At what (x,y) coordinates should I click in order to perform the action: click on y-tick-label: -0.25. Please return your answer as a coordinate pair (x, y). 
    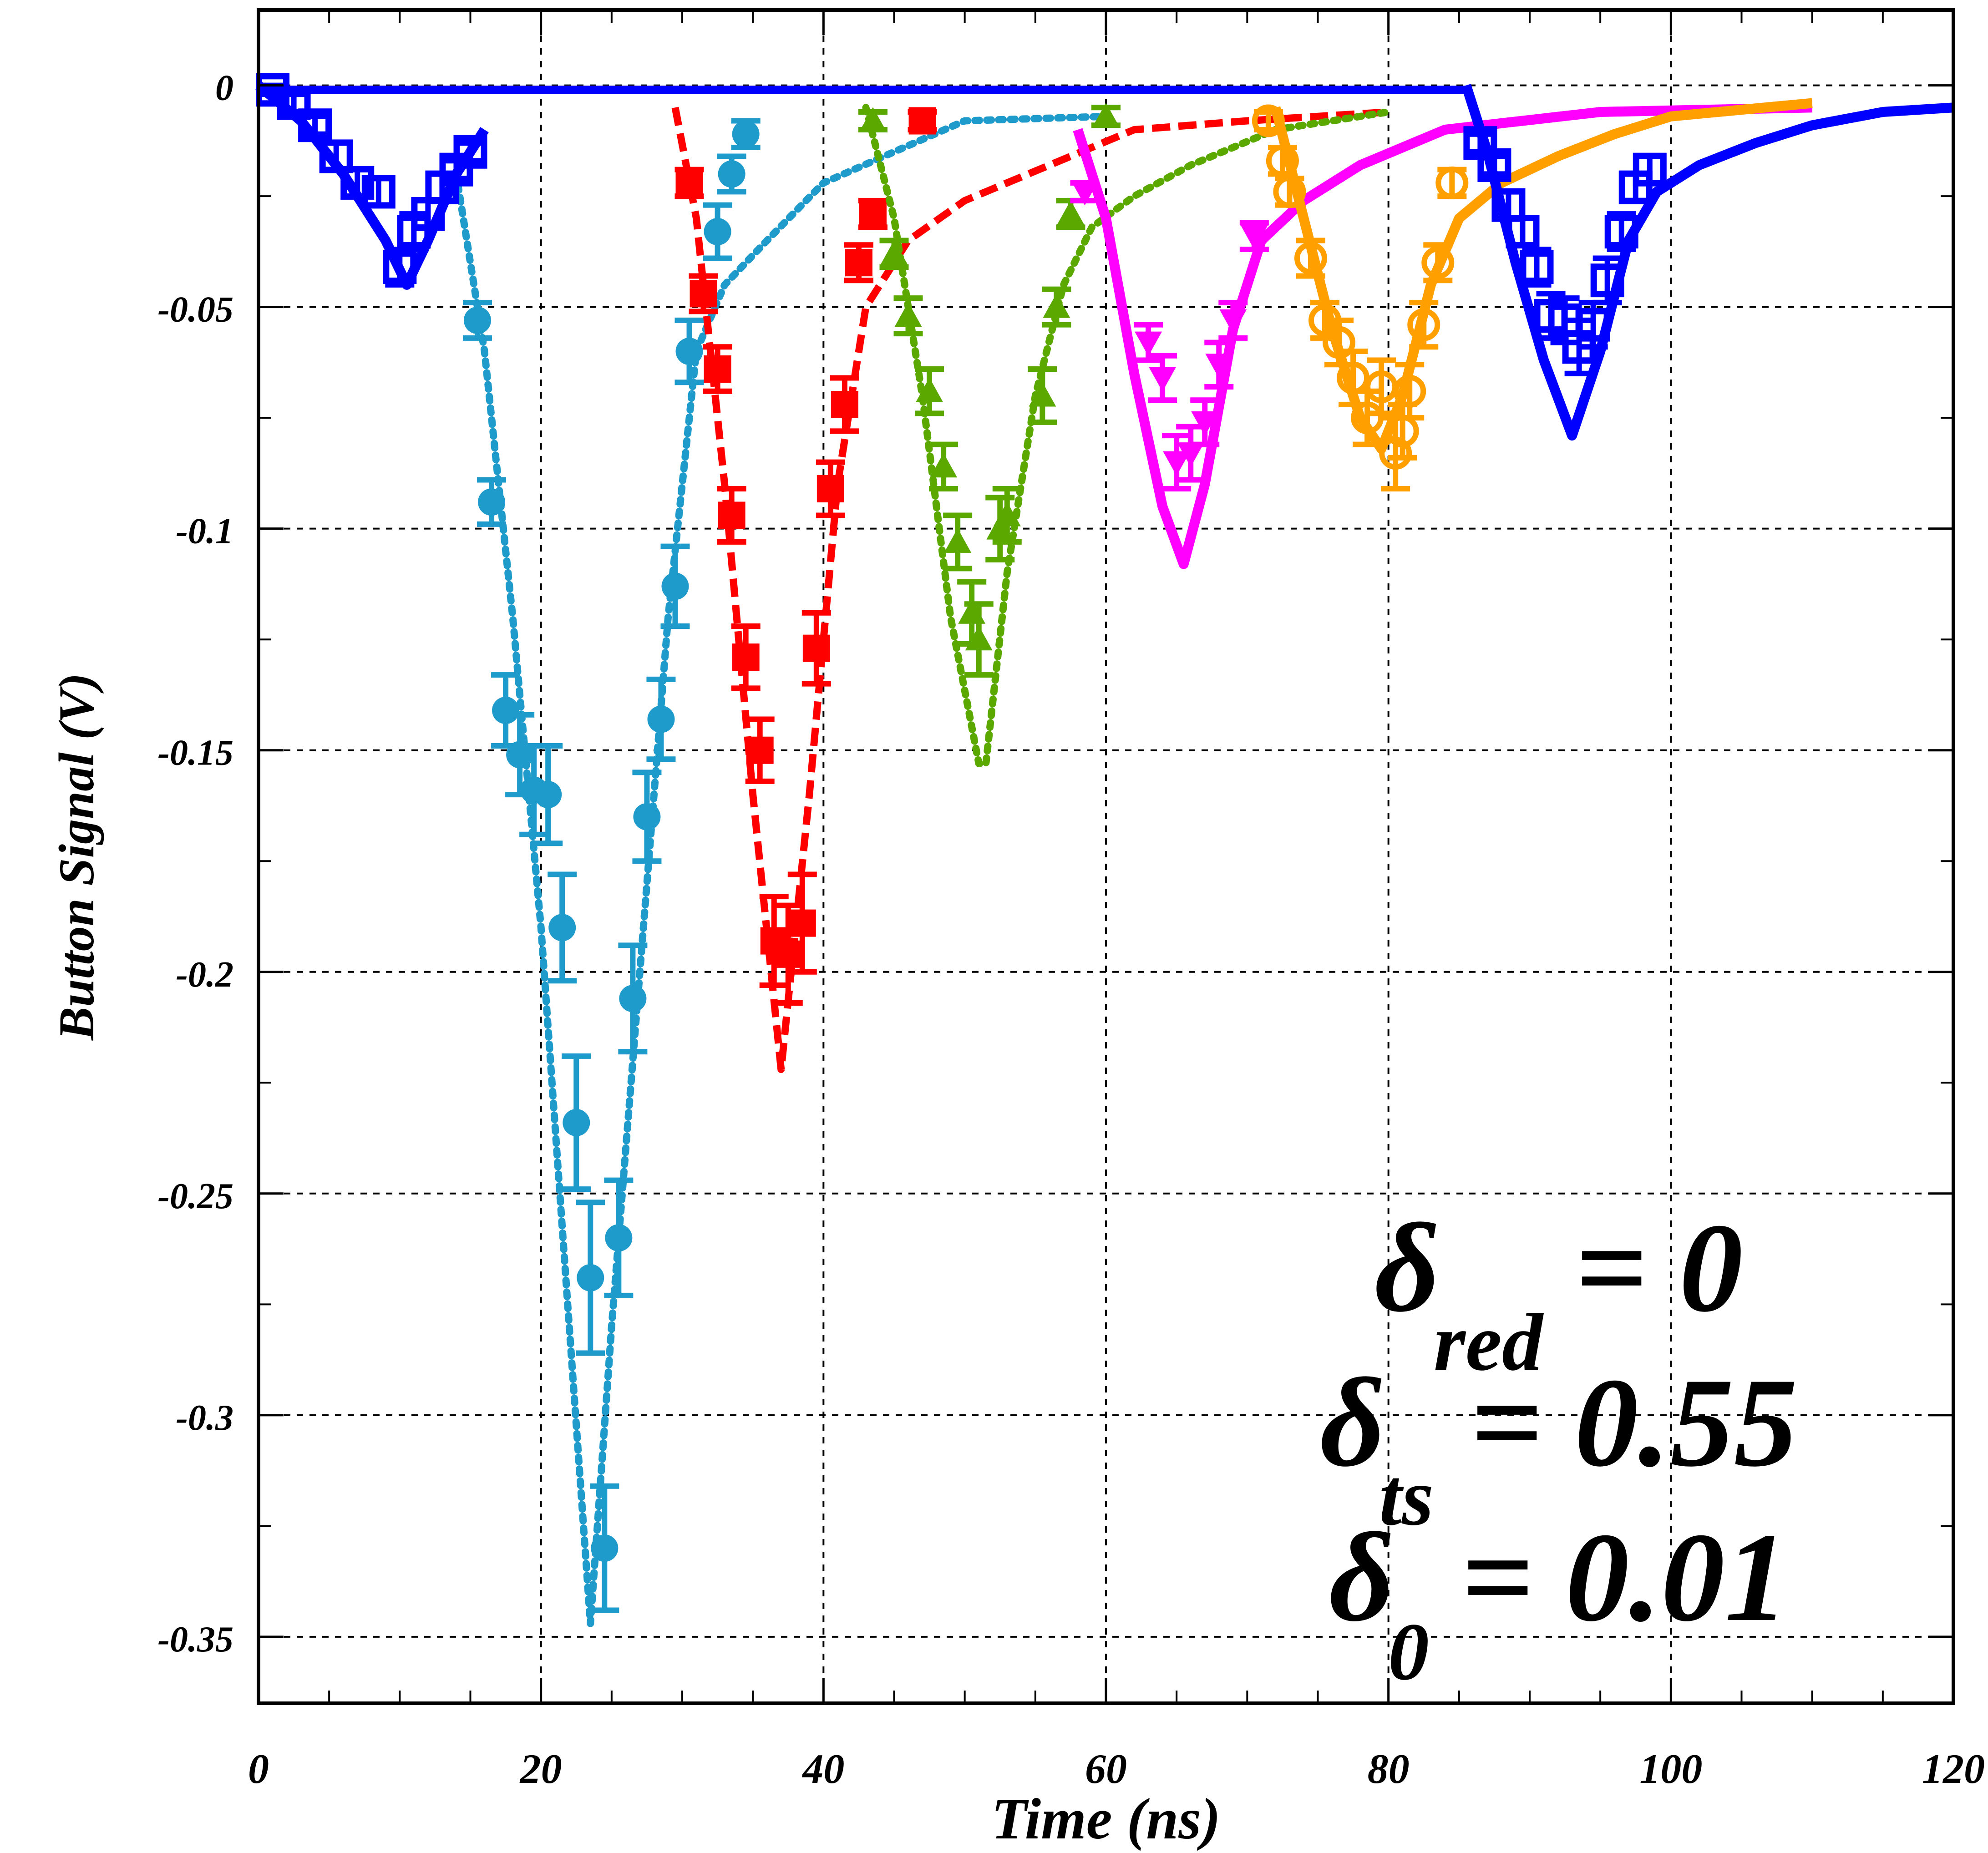
    Looking at the image, I should click on (195, 1196).